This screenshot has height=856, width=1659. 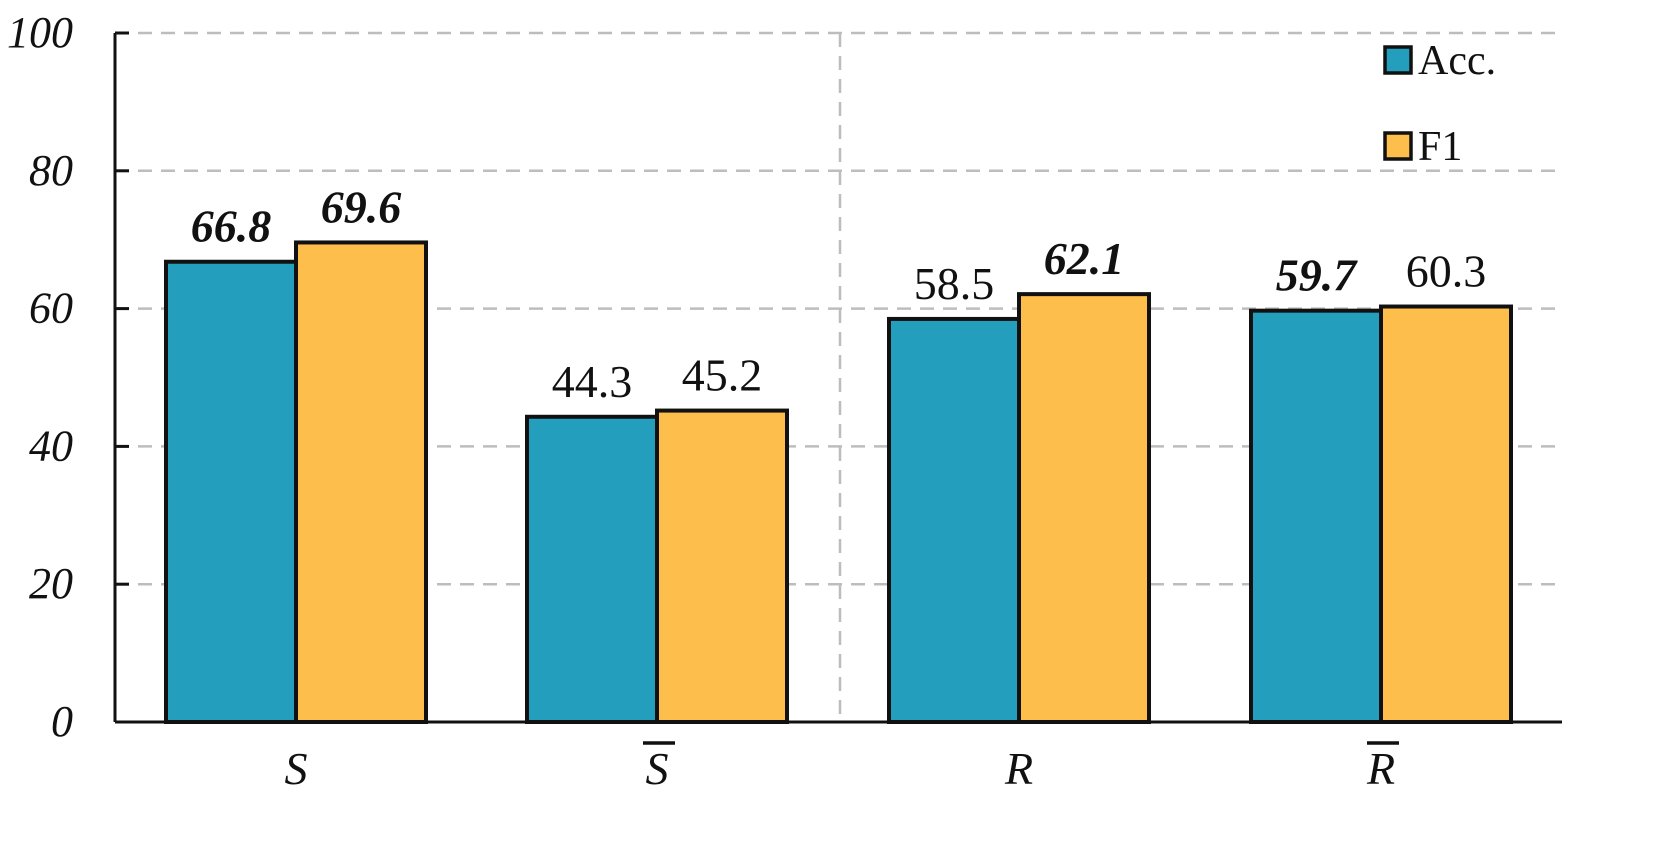 I want to click on data-label: 62.1, so click(x=1084, y=258).